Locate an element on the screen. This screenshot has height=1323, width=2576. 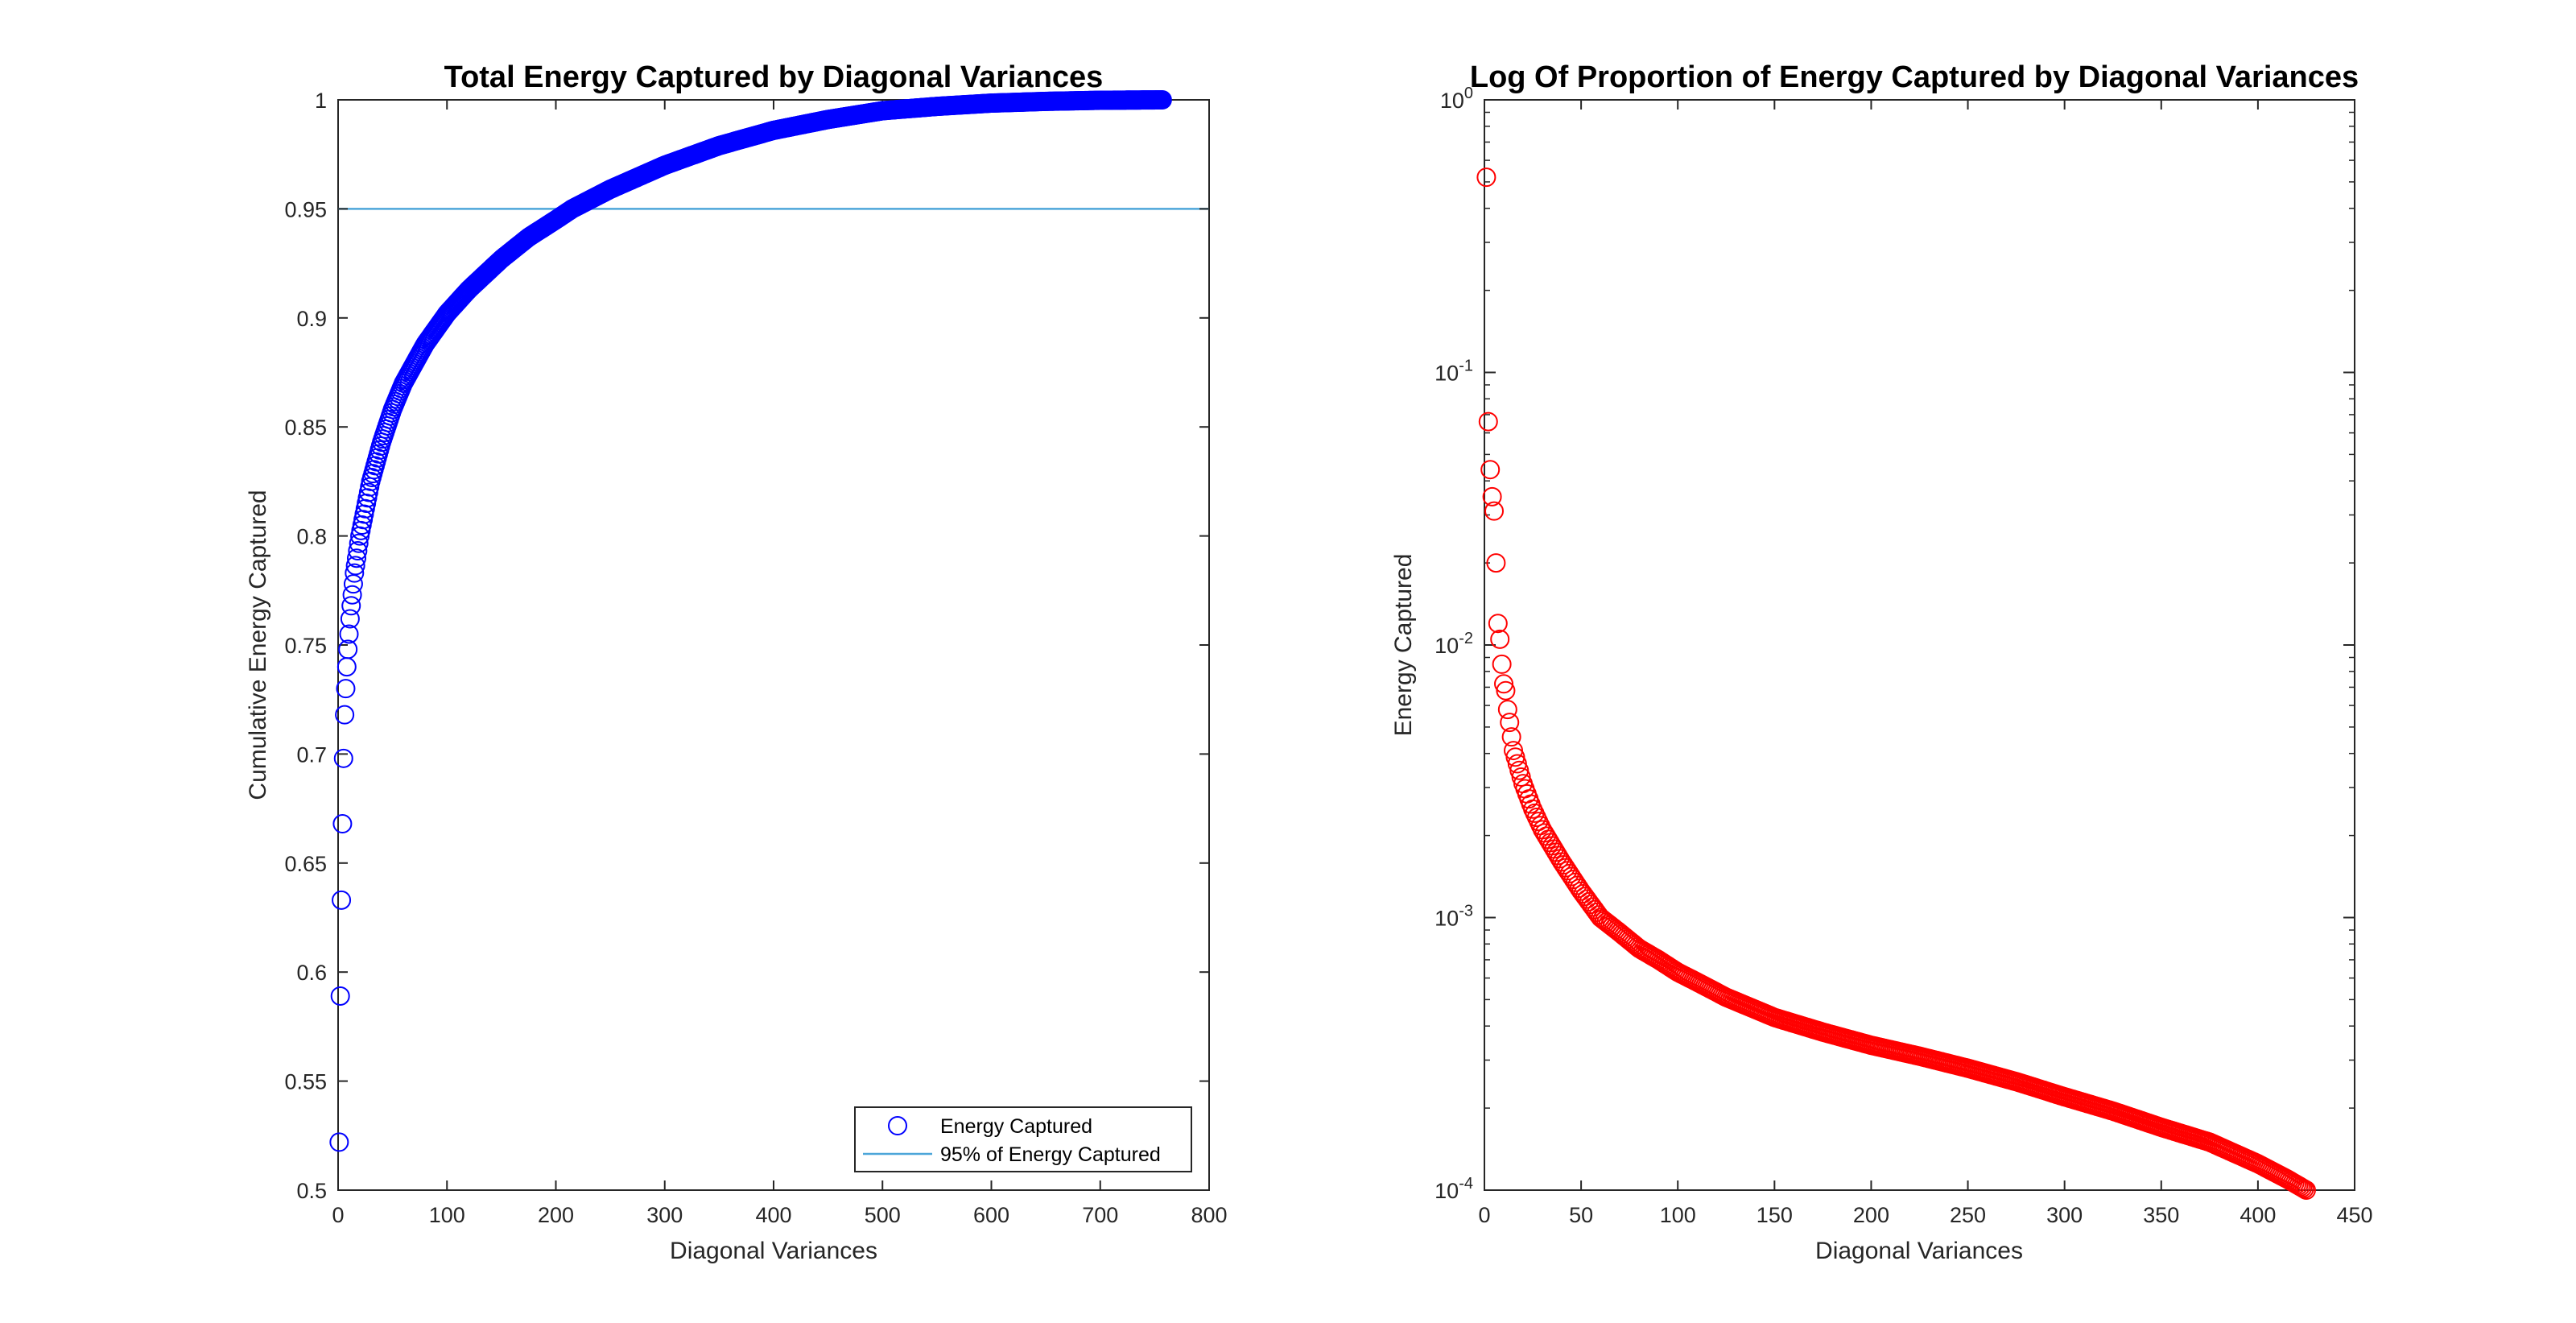
y-axis-label: Energy Captured is located at coordinates (1403, 645).